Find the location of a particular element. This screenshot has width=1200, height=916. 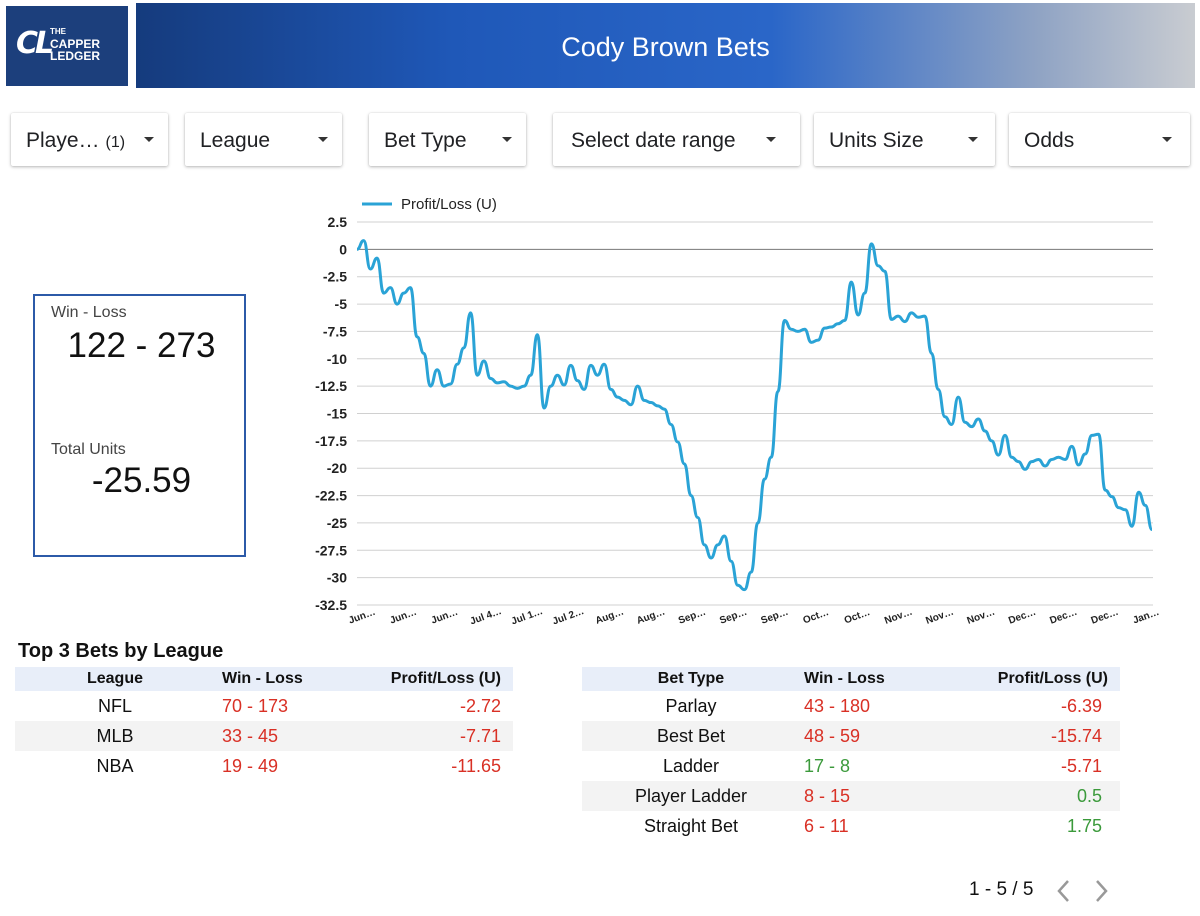

league-filter-label: League is located at coordinates (235, 140).